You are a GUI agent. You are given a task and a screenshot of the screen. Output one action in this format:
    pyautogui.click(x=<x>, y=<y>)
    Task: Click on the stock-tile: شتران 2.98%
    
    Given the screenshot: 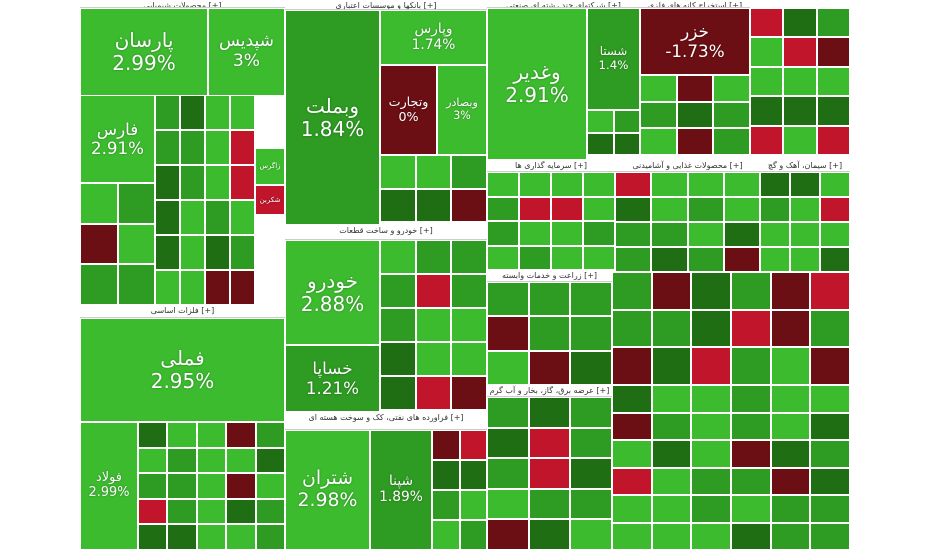 What is the action you would take?
    pyautogui.click(x=327, y=490)
    